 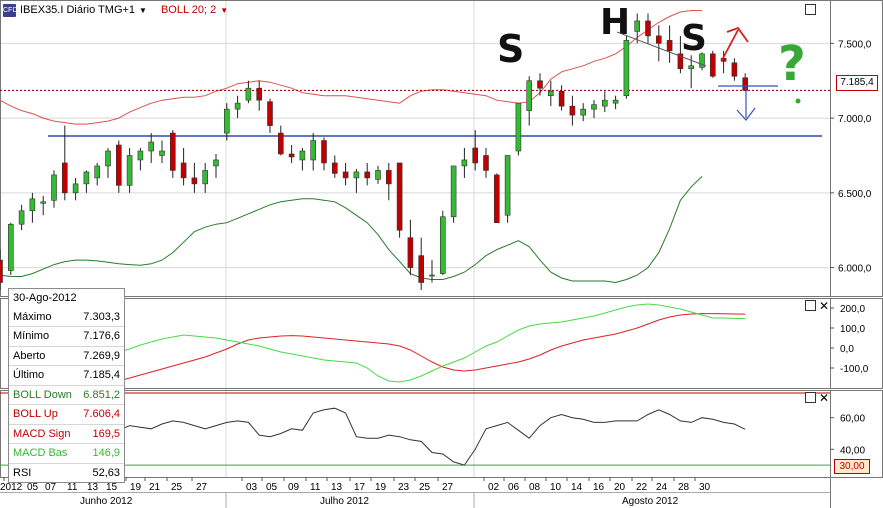 What do you see at coordinates (106, 453) in the screenshot?
I see `info-value: 146,9` at bounding box center [106, 453].